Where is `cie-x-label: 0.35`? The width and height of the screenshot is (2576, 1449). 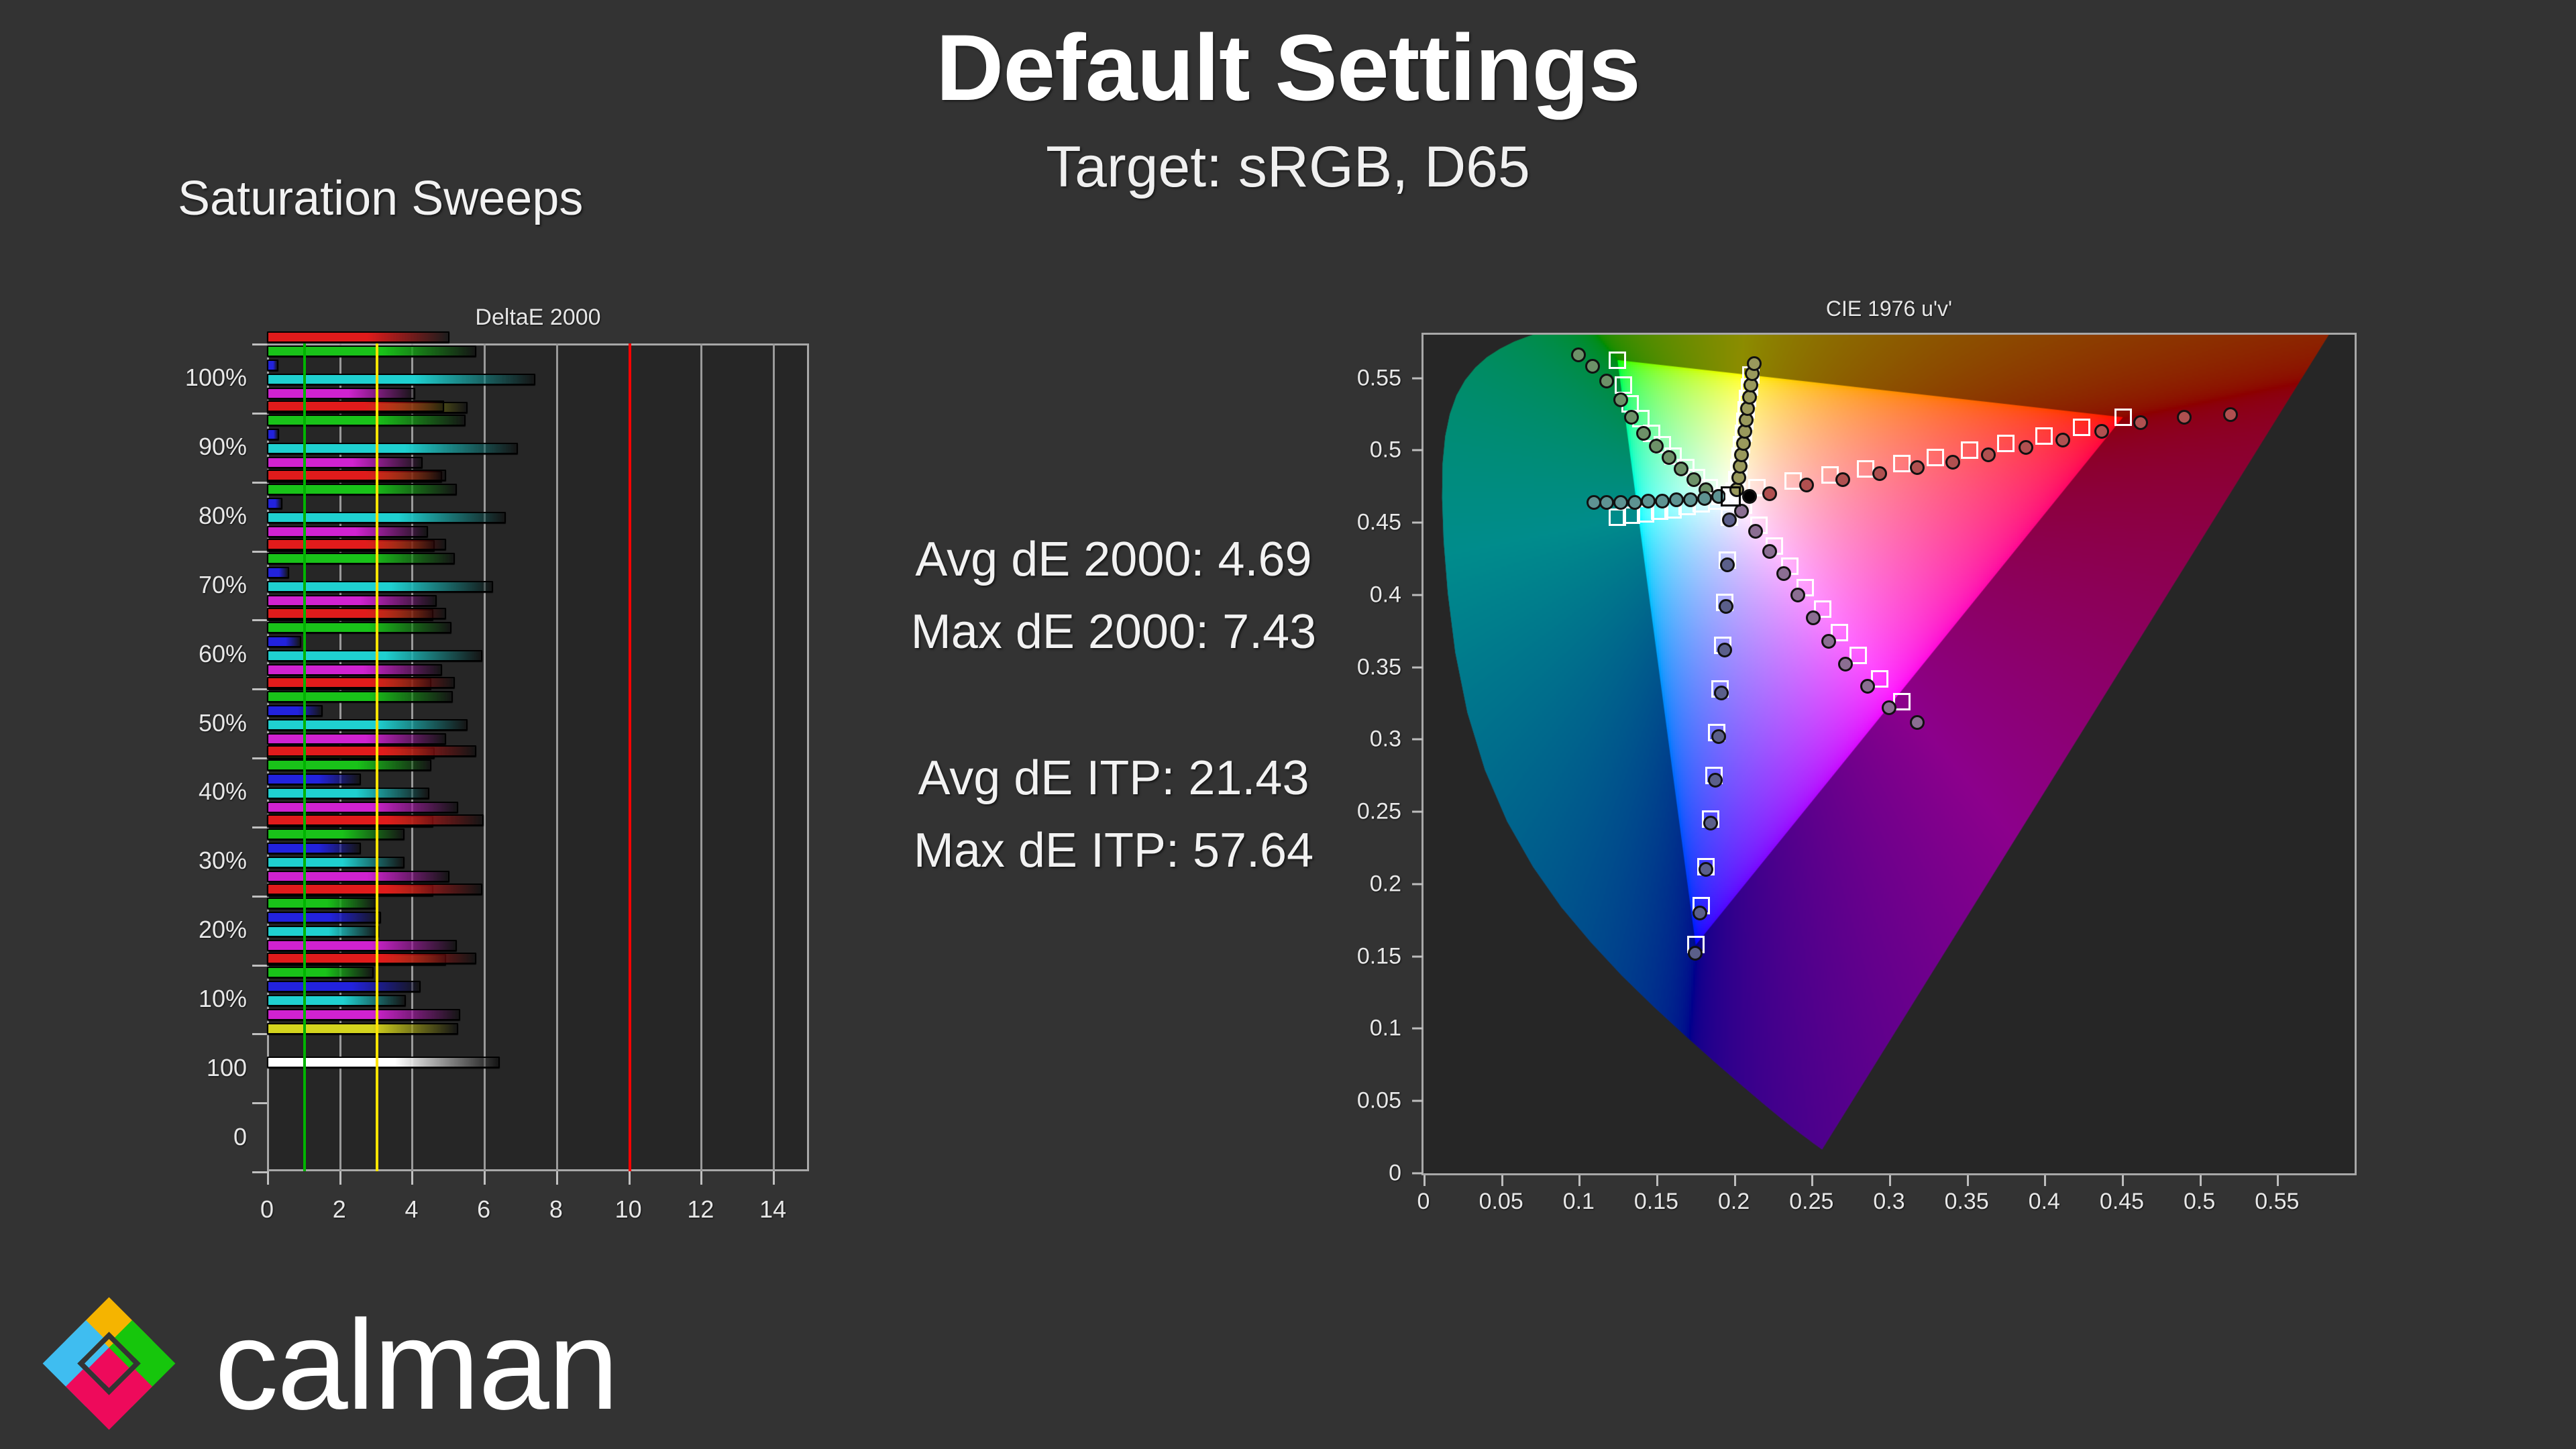
cie-x-label: 0.35 is located at coordinates (1966, 1201).